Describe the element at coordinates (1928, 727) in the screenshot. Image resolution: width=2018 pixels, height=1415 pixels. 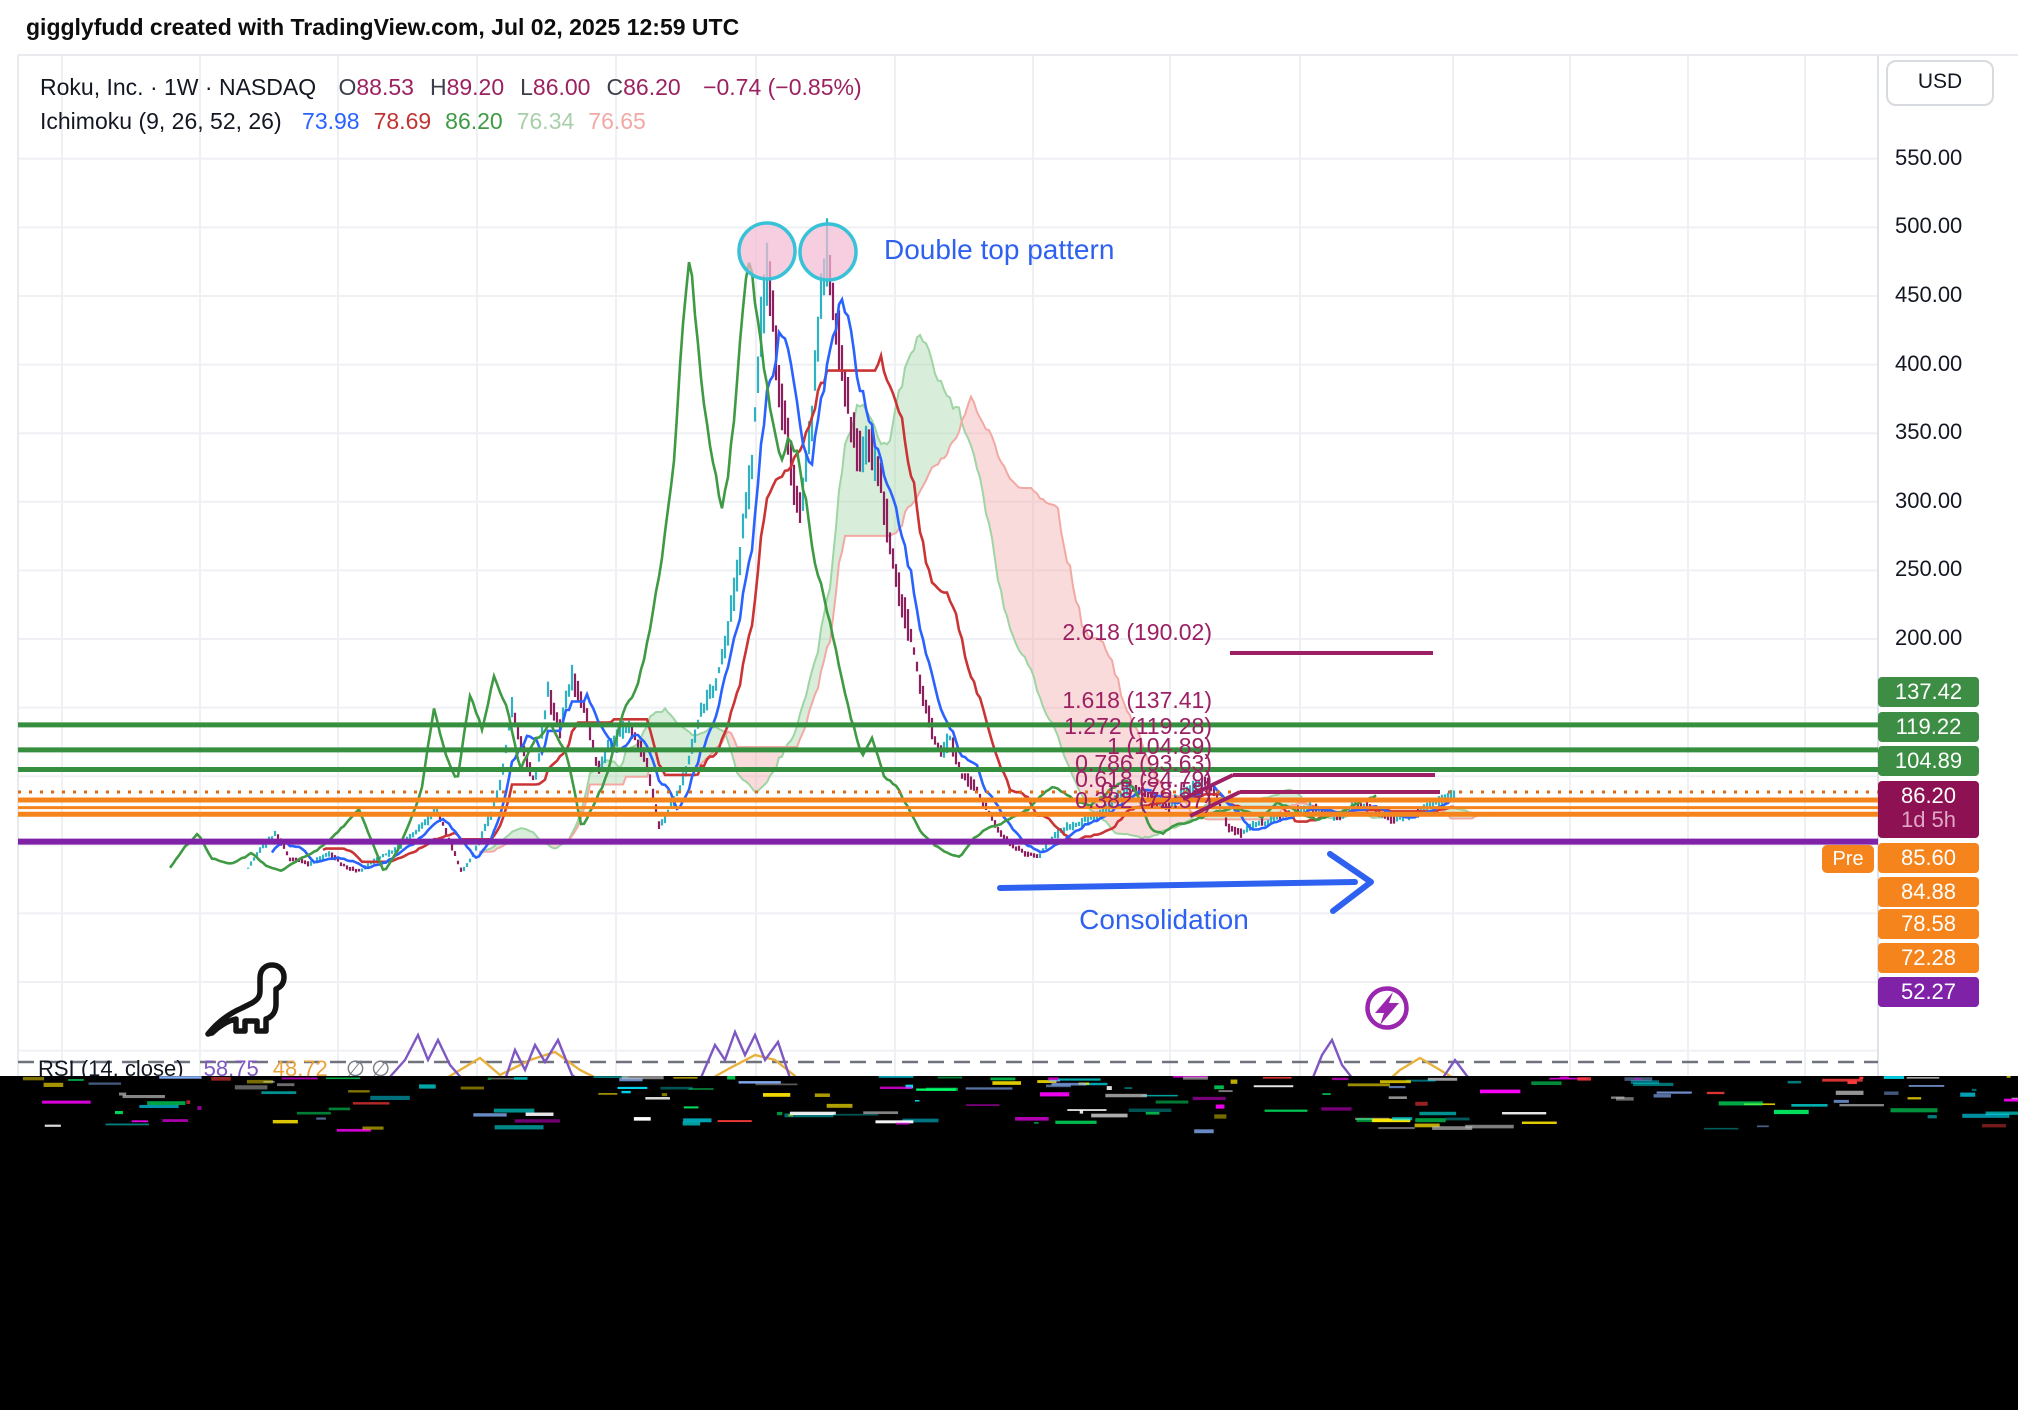
I see `price-label: 119.22` at that location.